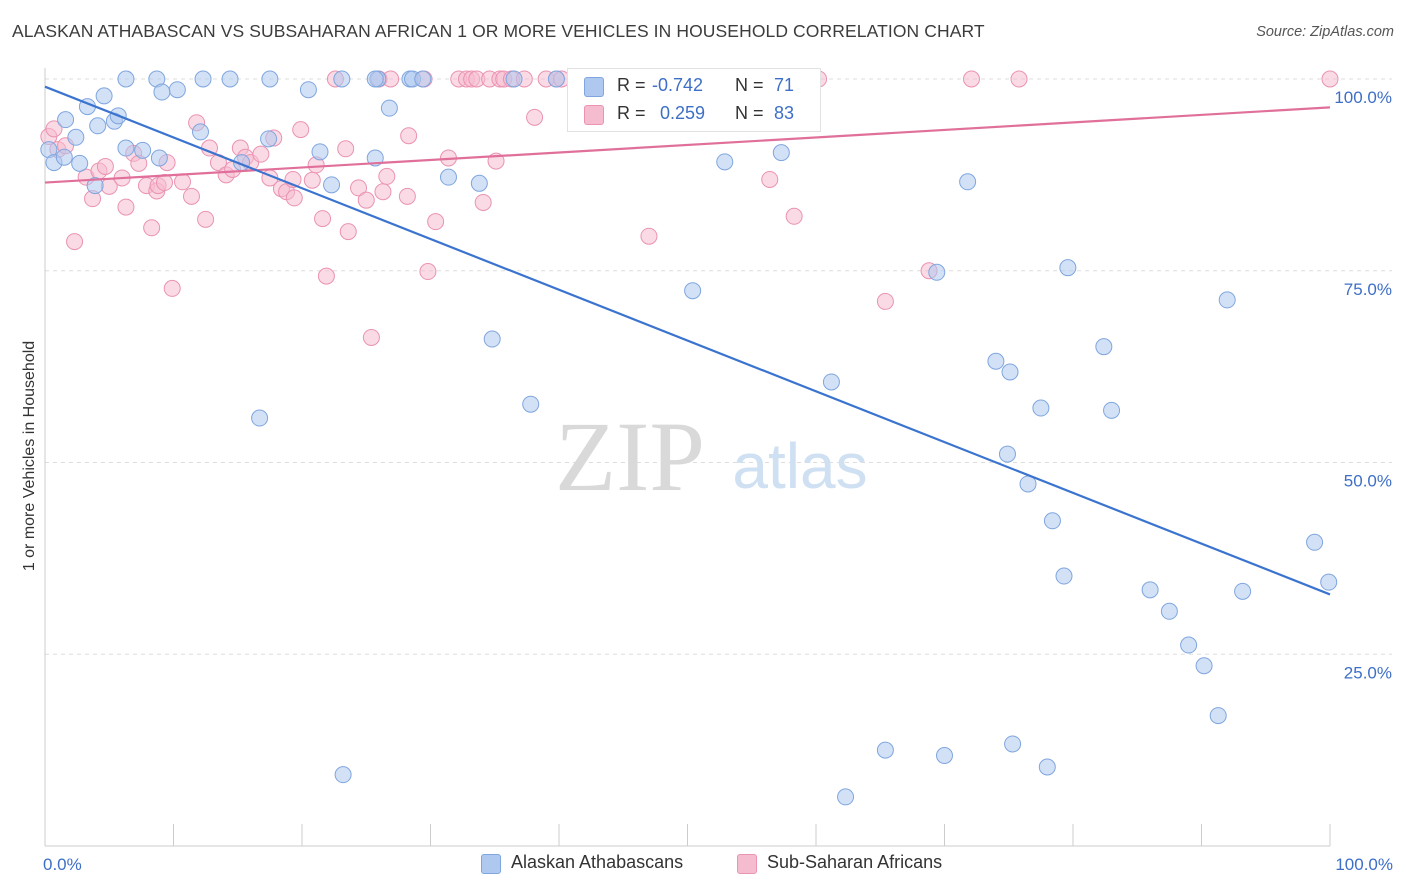  Describe the element at coordinates (799, 466) in the screenshot. I see `watermark-atlas: atlas` at that location.